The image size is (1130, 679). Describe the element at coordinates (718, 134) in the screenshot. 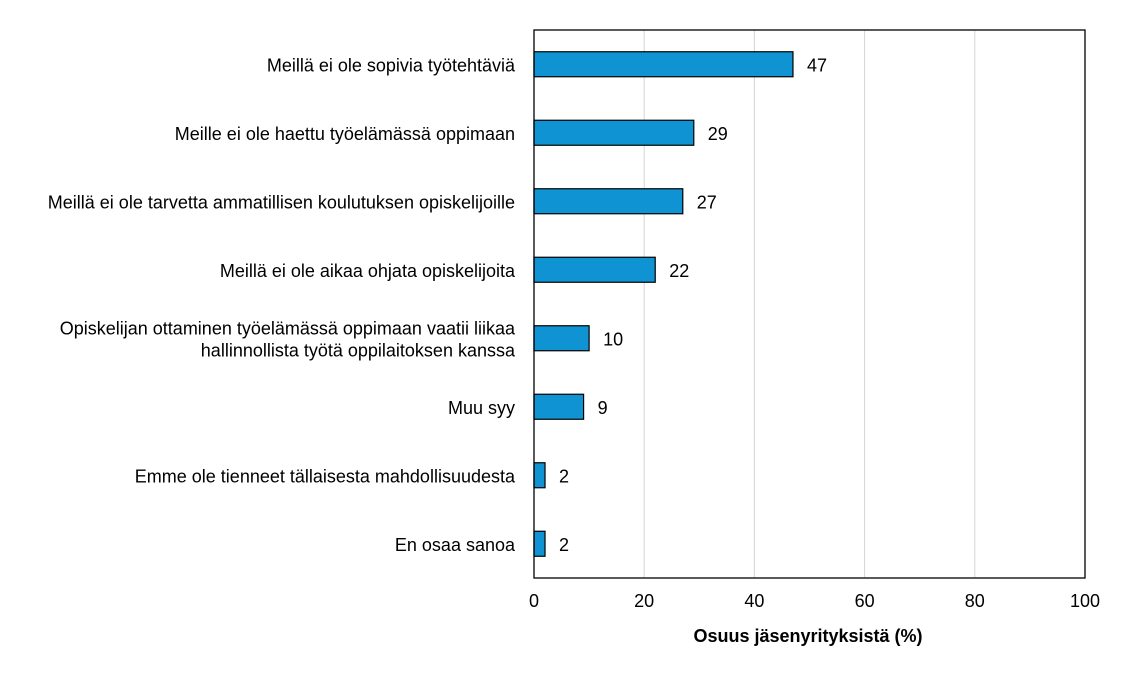

I see `data-label: 29` at that location.